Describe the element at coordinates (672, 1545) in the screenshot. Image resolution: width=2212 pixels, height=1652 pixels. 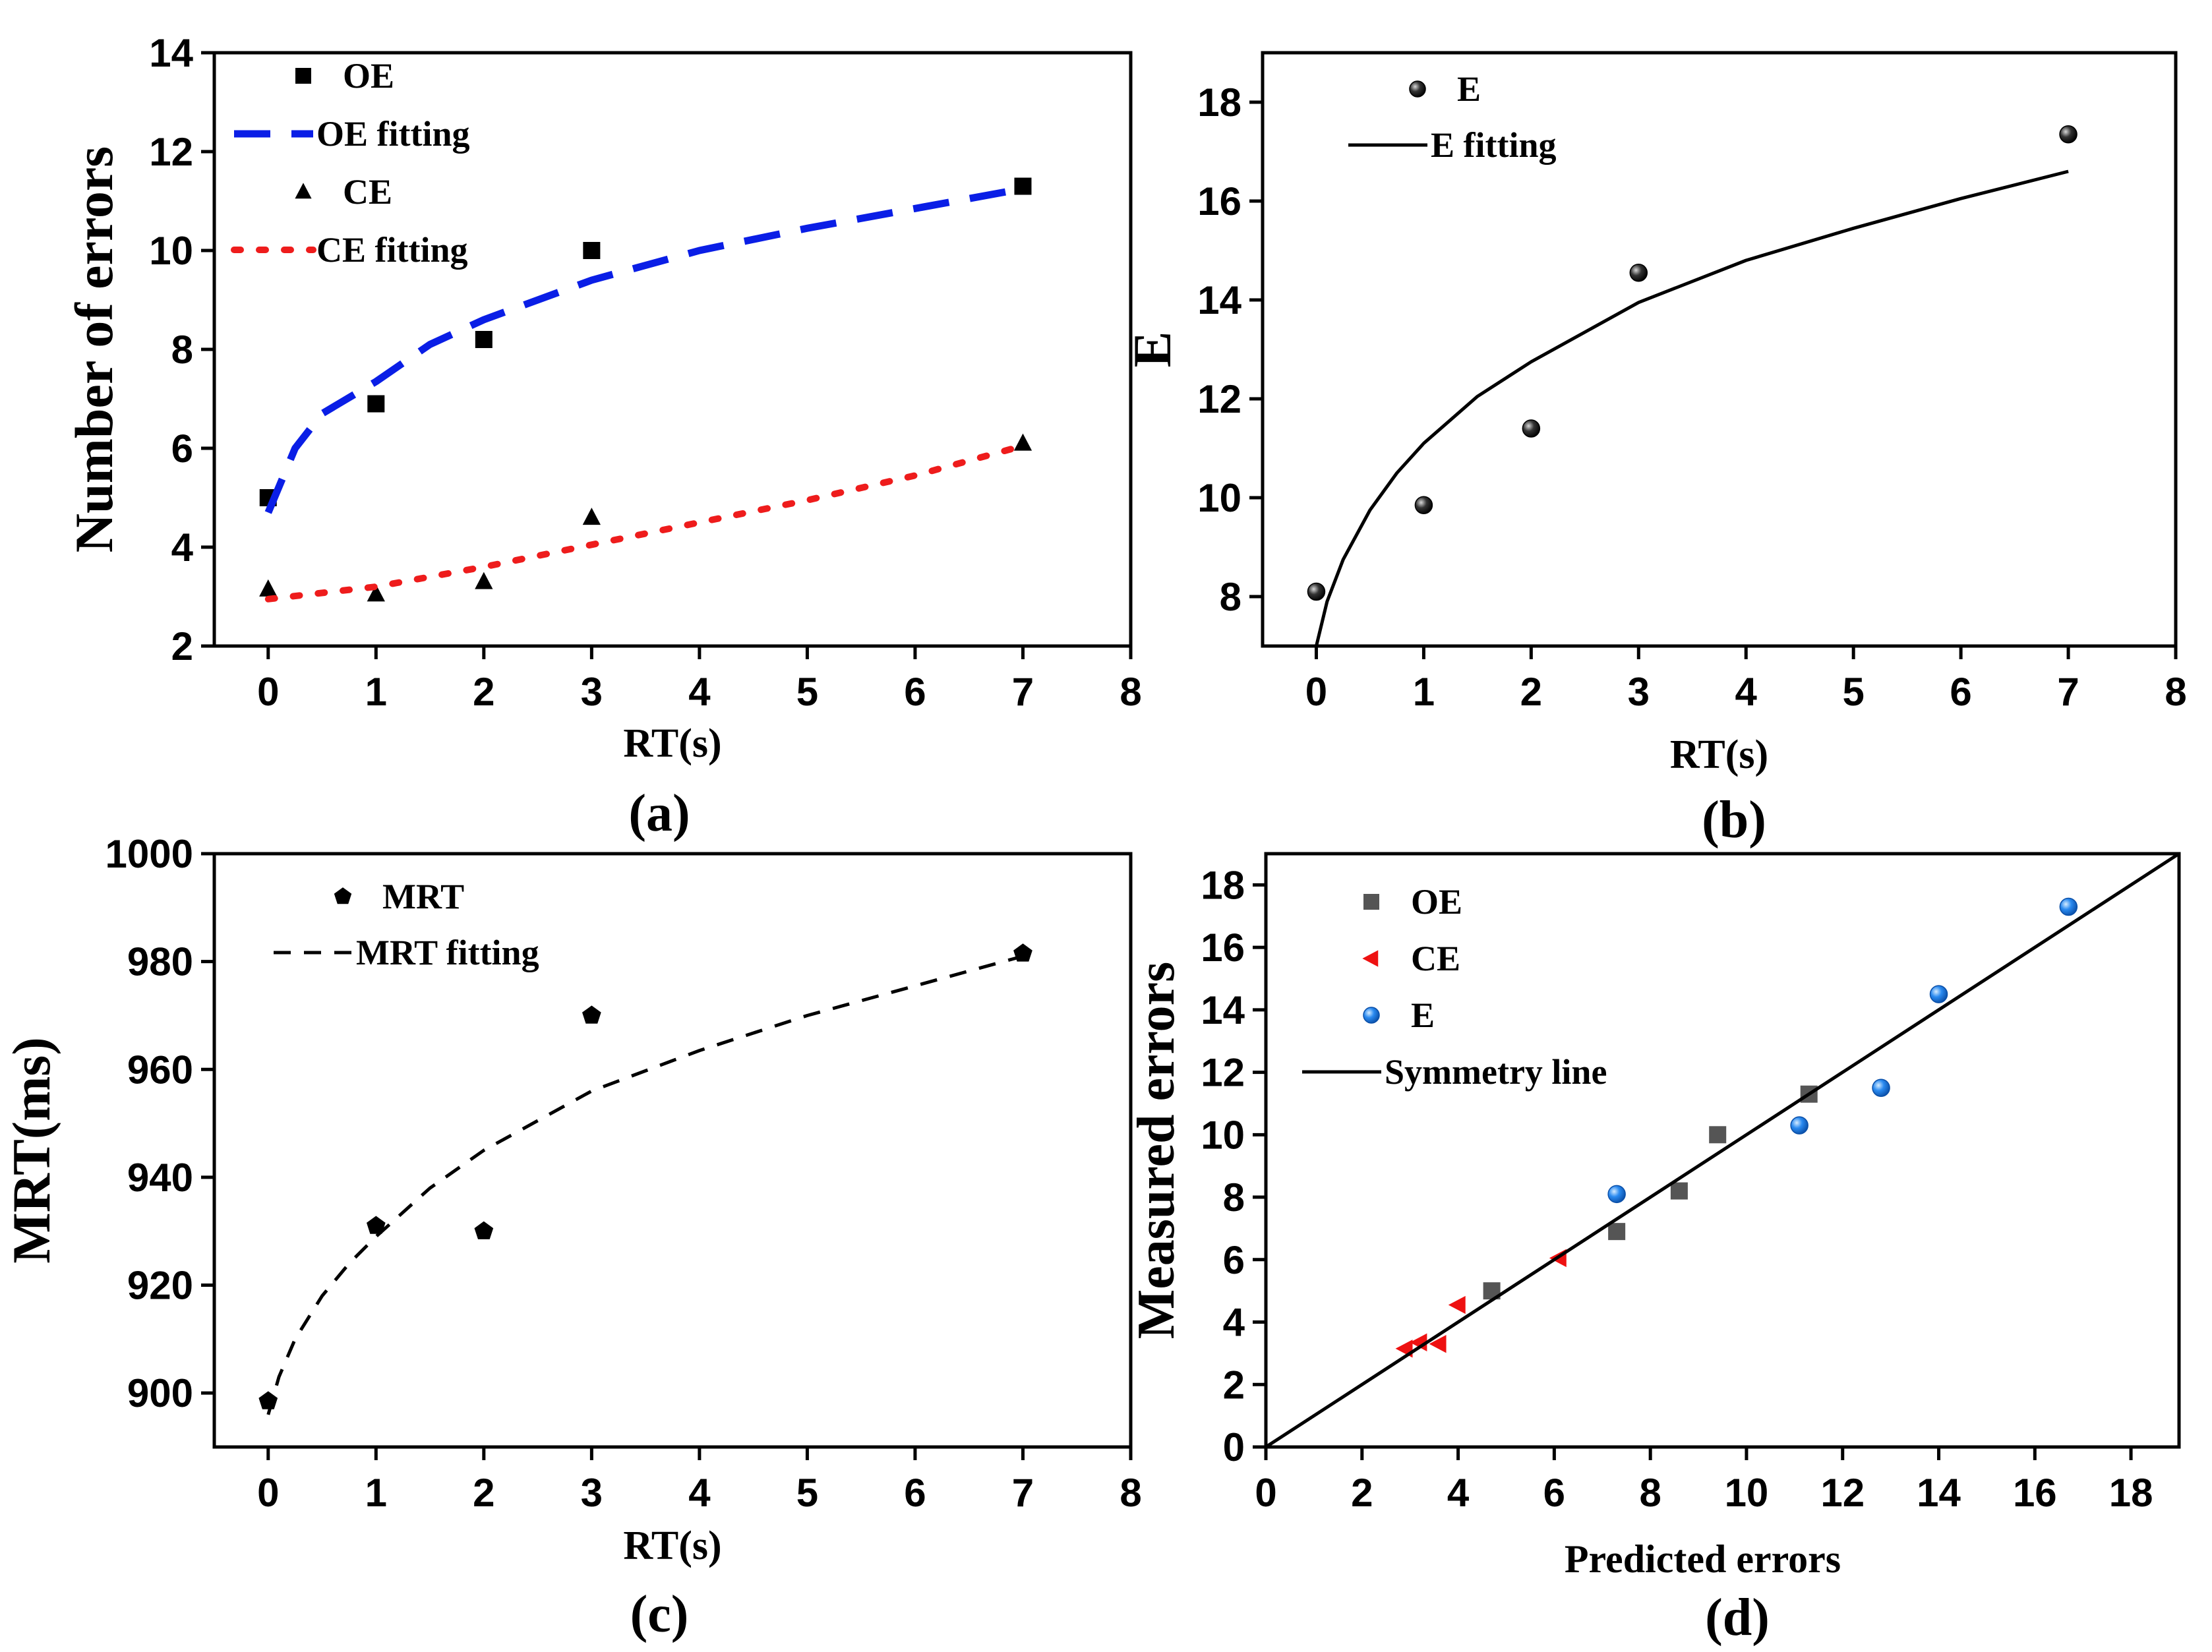
I see `x-axis-label-c: RT(s)` at that location.